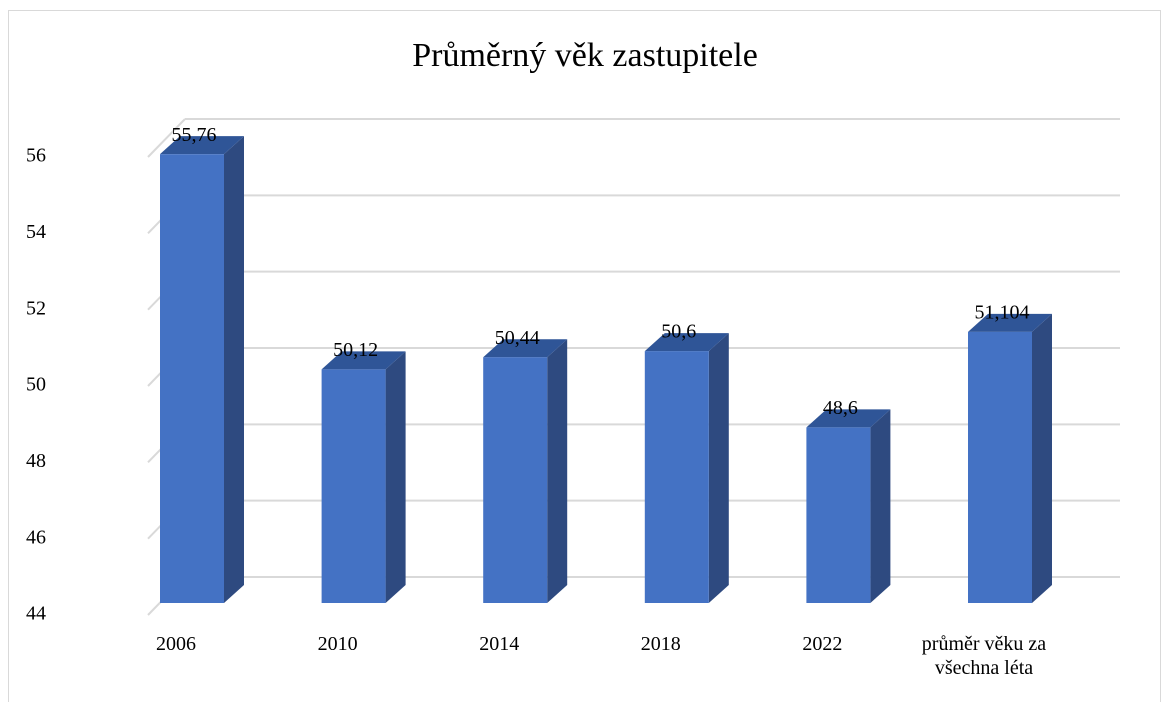  Describe the element at coordinates (36, 614) in the screenshot. I see `y-tick-label: 44` at that location.